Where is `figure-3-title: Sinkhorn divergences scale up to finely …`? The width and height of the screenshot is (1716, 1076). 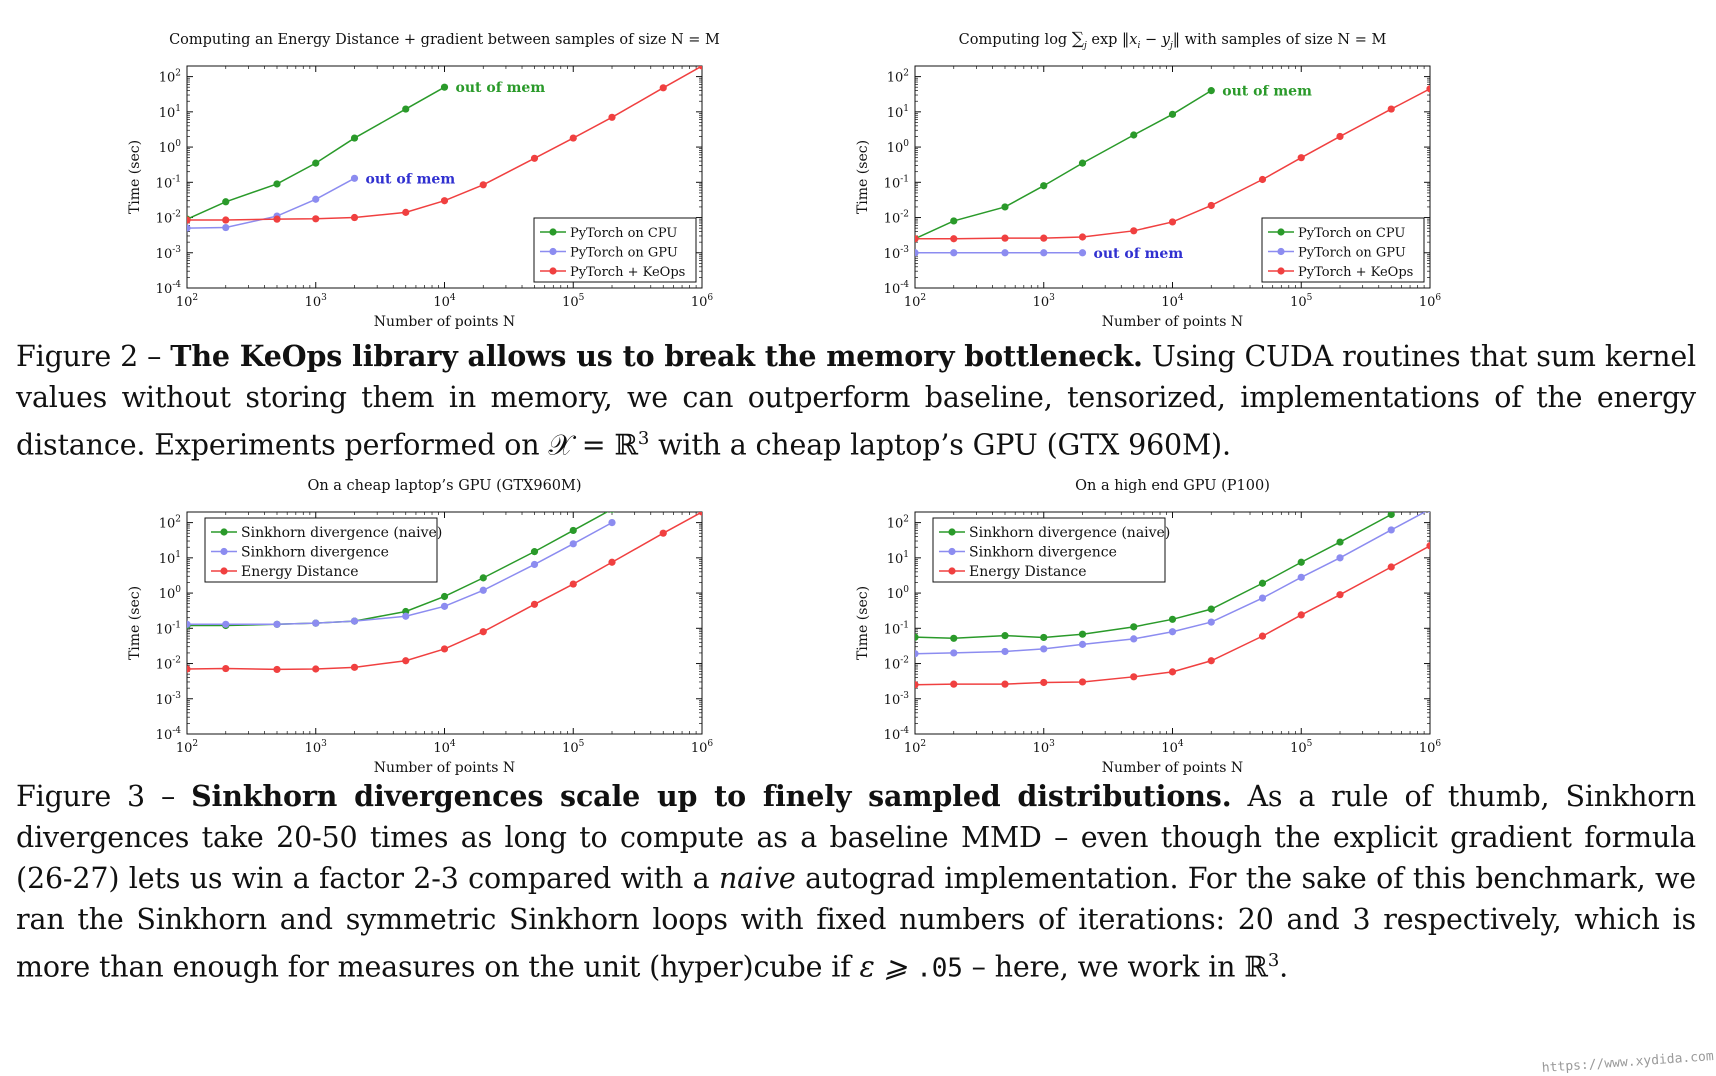 figure-3-title: Sinkhorn divergences scale up to finely … is located at coordinates (711, 796).